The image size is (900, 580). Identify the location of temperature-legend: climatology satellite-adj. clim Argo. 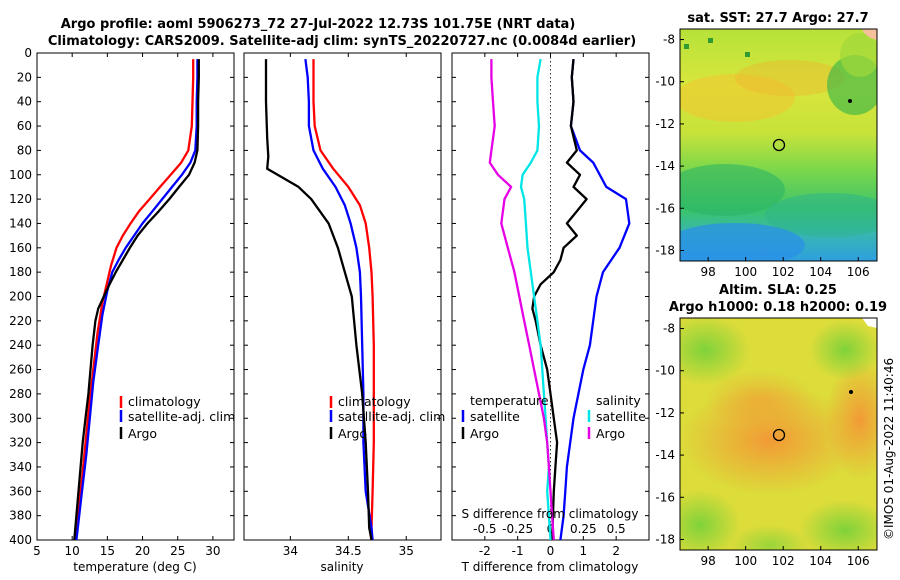
(177, 417).